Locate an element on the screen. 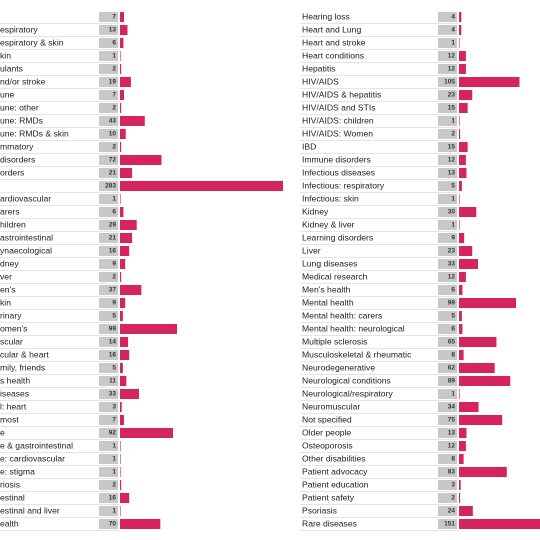 The image size is (540, 540). value-label: 19 is located at coordinates (113, 82).